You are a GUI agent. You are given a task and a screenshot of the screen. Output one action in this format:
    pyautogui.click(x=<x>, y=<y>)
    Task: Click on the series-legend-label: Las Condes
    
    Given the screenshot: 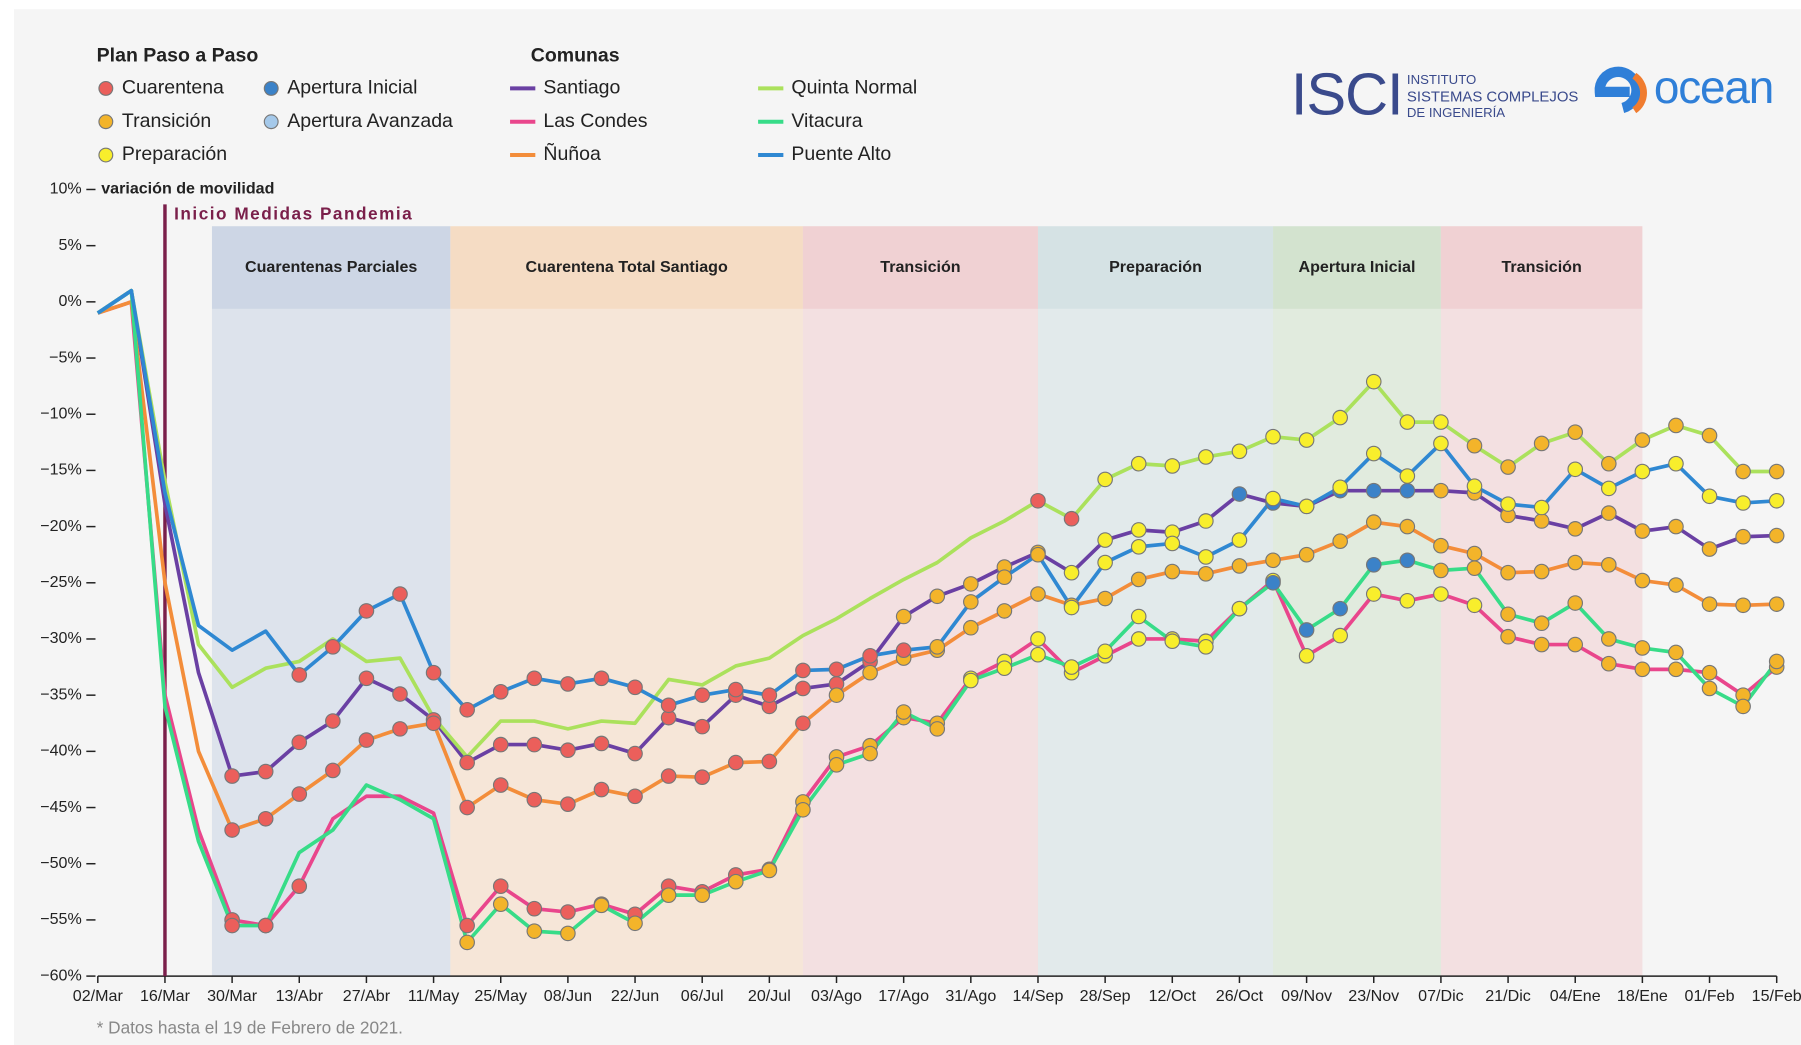 What is the action you would take?
    pyautogui.click(x=595, y=121)
    